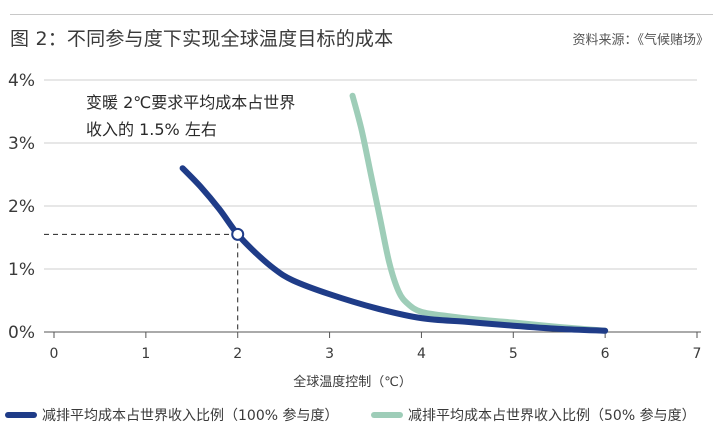 This screenshot has width=721, height=447. I want to click on y-tick-label-4: 4%, so click(21, 81).